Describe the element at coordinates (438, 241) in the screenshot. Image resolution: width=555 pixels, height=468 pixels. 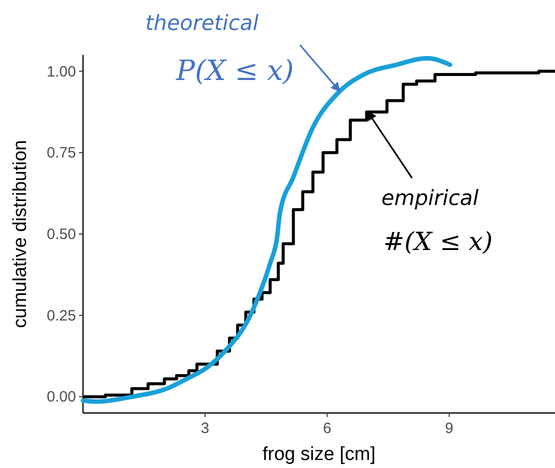
I see `annotation: #(X ≤ x)` at that location.